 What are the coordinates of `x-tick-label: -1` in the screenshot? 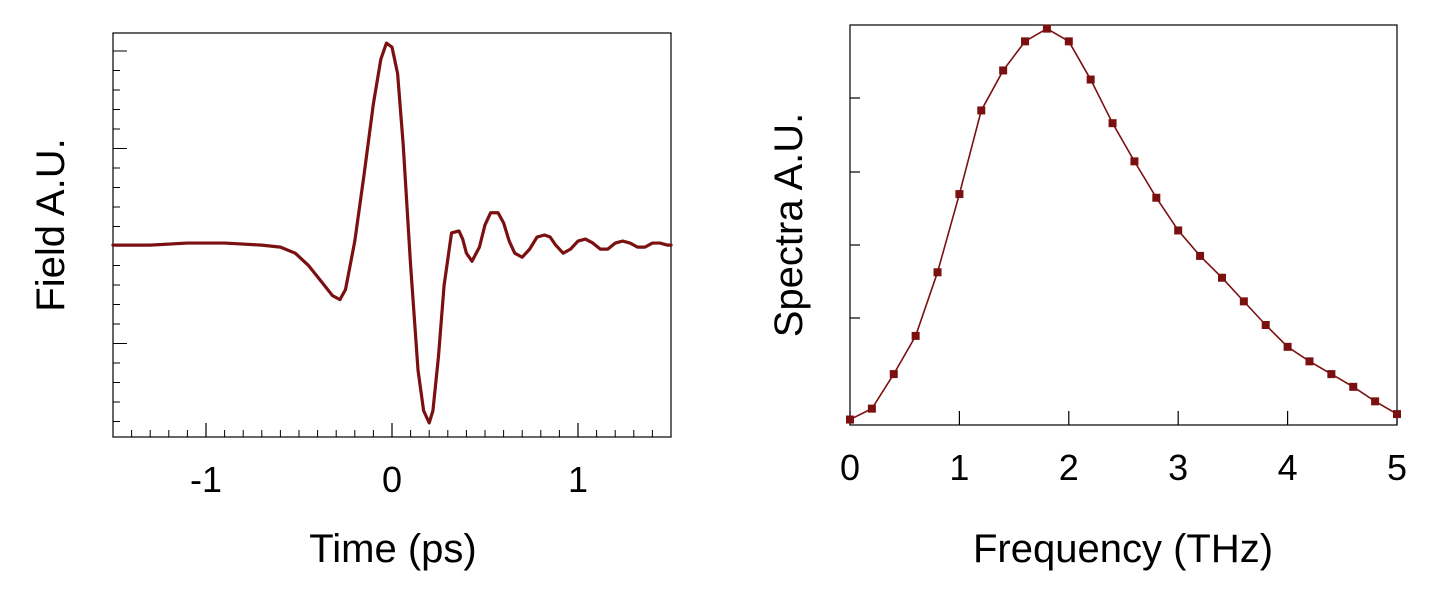 It's located at (206, 479).